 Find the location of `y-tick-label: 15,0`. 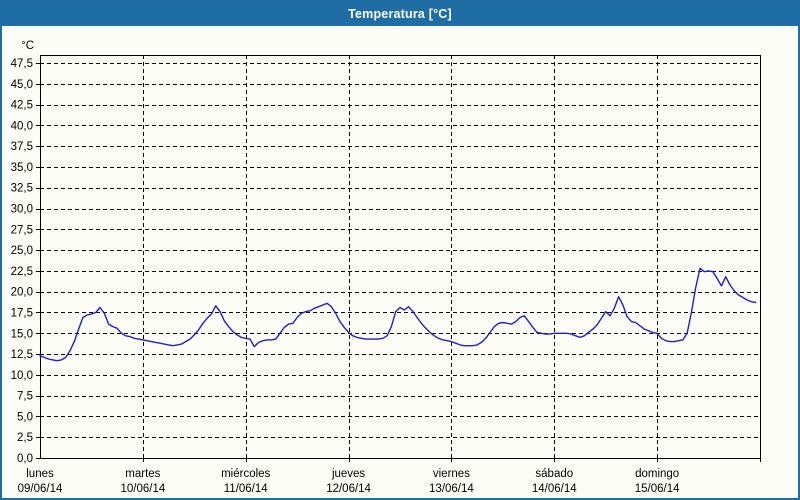

y-tick-label: 15,0 is located at coordinates (22, 334).